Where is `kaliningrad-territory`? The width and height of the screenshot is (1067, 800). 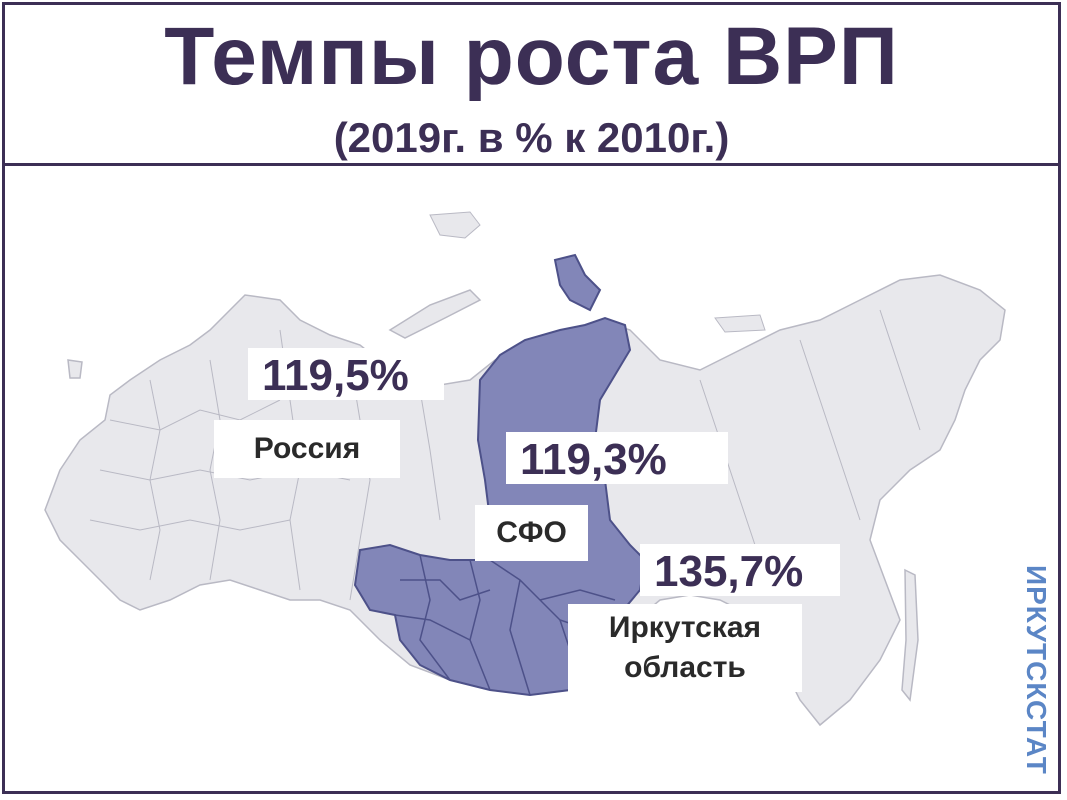 kaliningrad-territory is located at coordinates (75, 369).